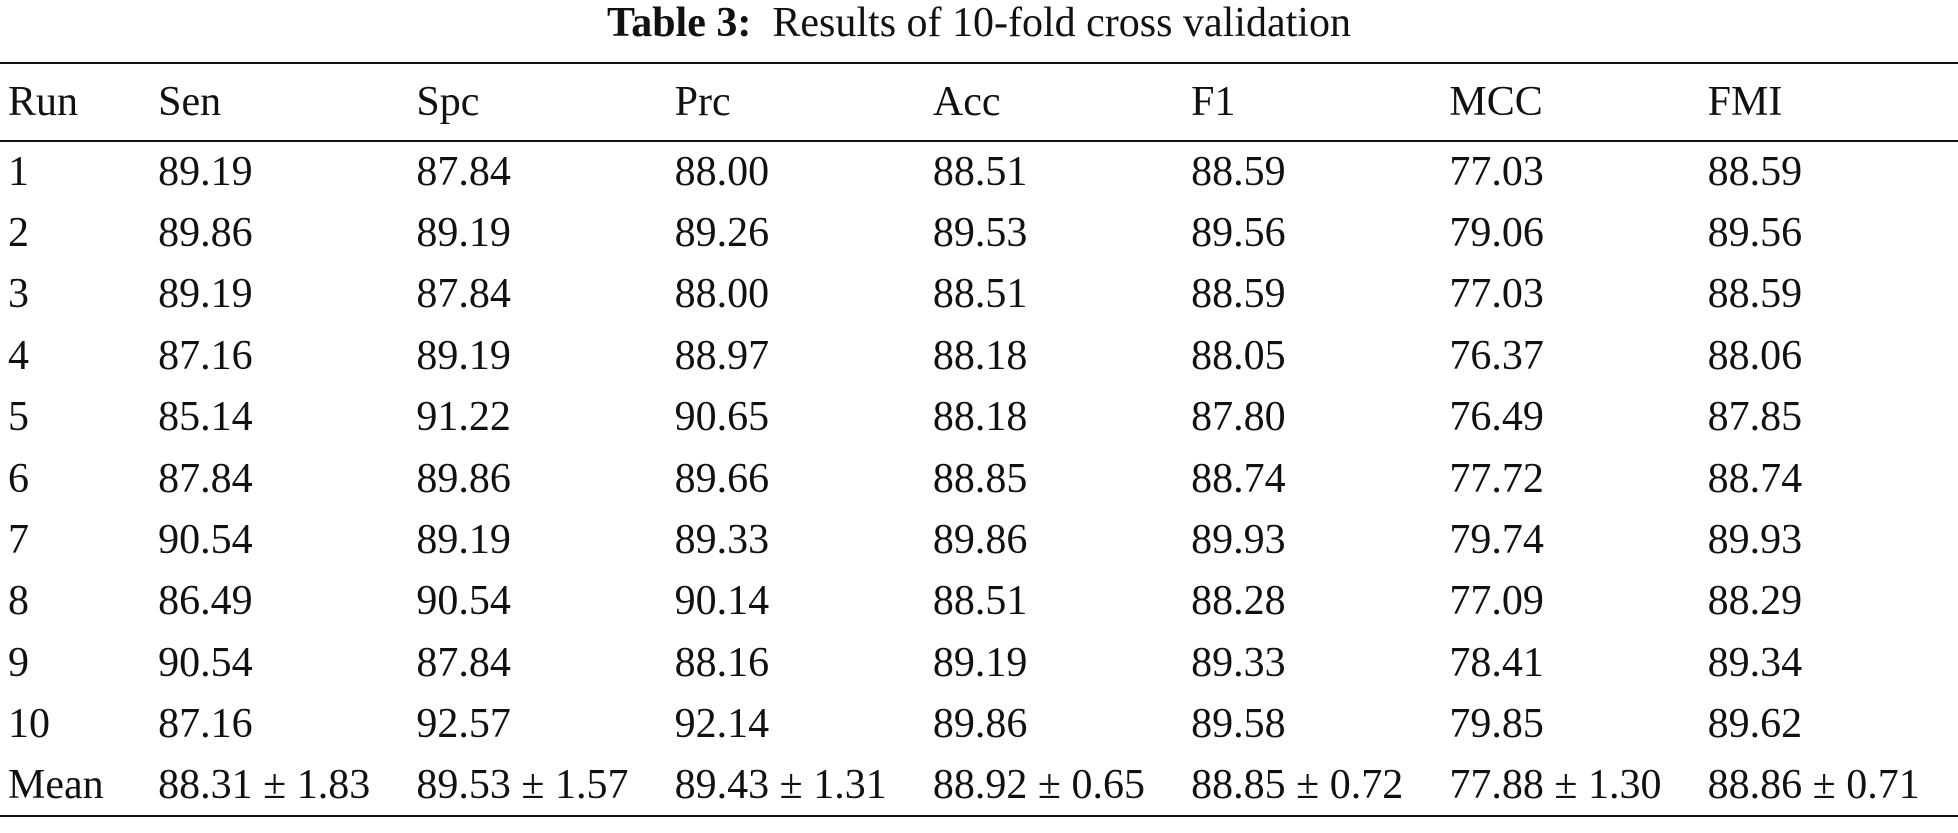  Describe the element at coordinates (1496, 355) in the screenshot. I see `cell-mcc: 76.37` at that location.